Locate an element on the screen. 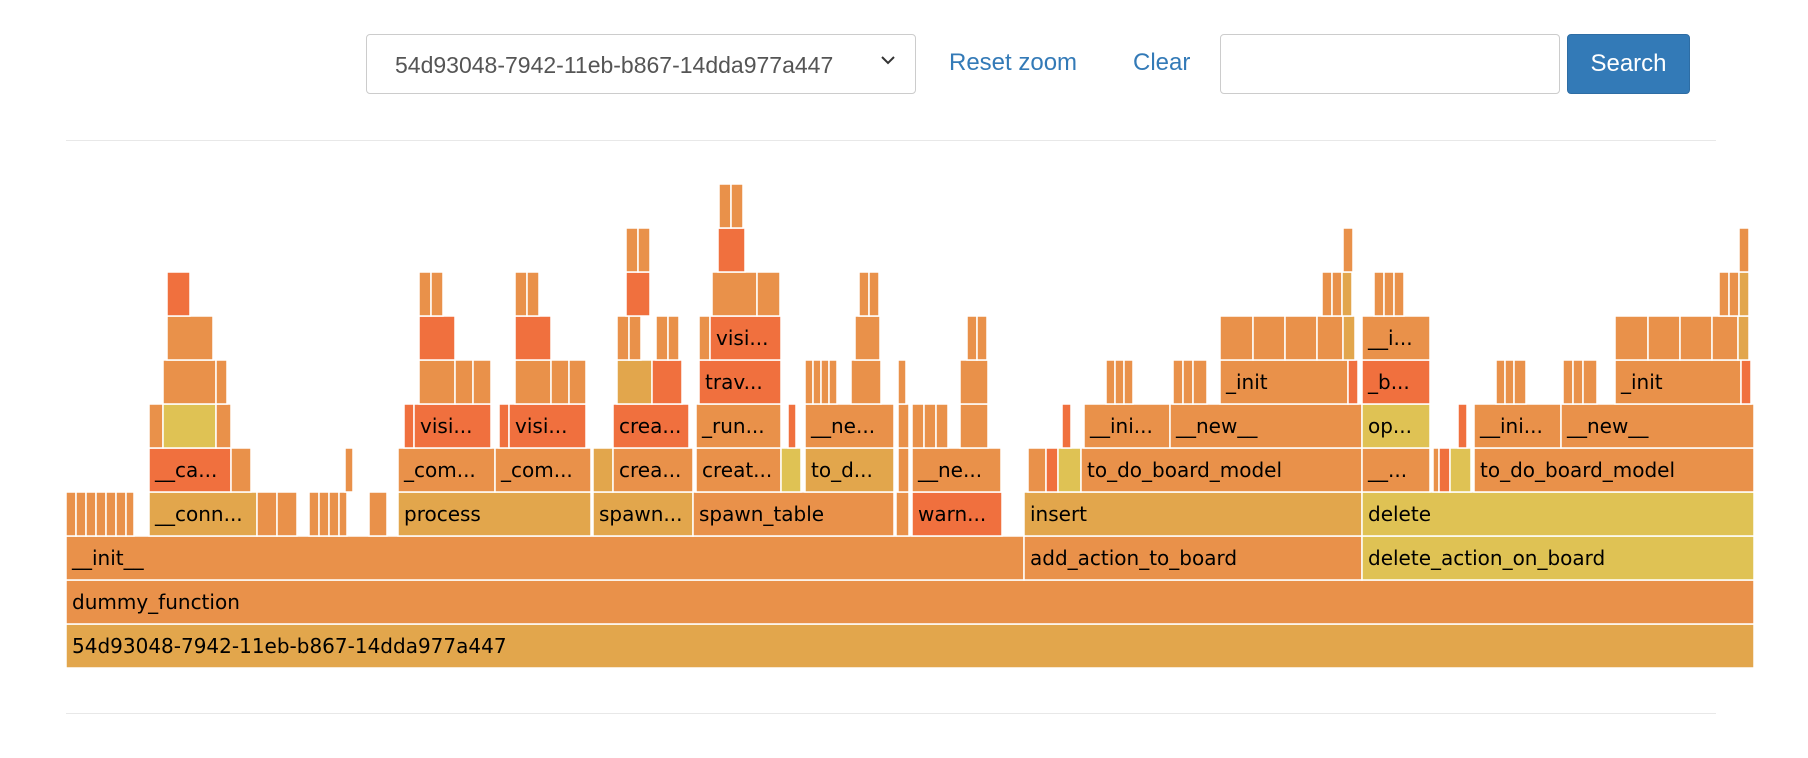  flame-frame: dummy_function is located at coordinates (910, 602).